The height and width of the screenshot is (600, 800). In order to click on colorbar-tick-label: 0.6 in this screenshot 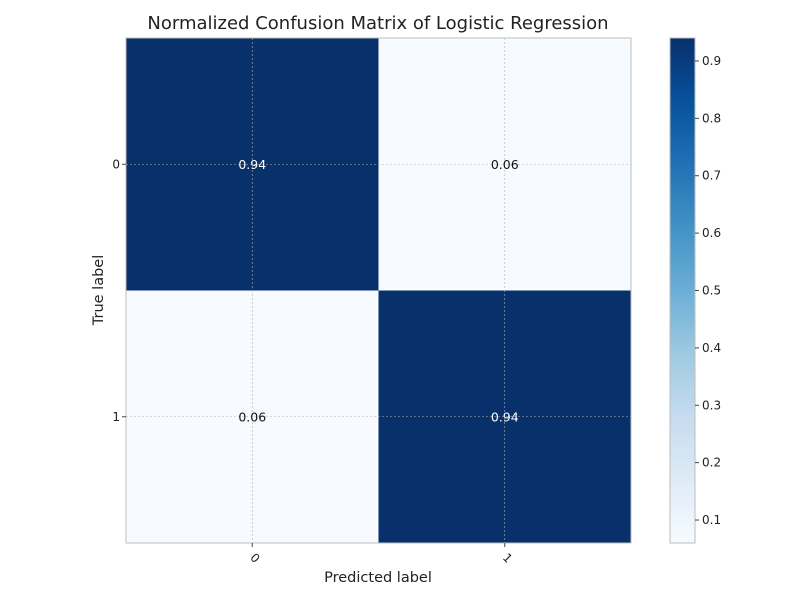, I will do `click(711, 233)`.